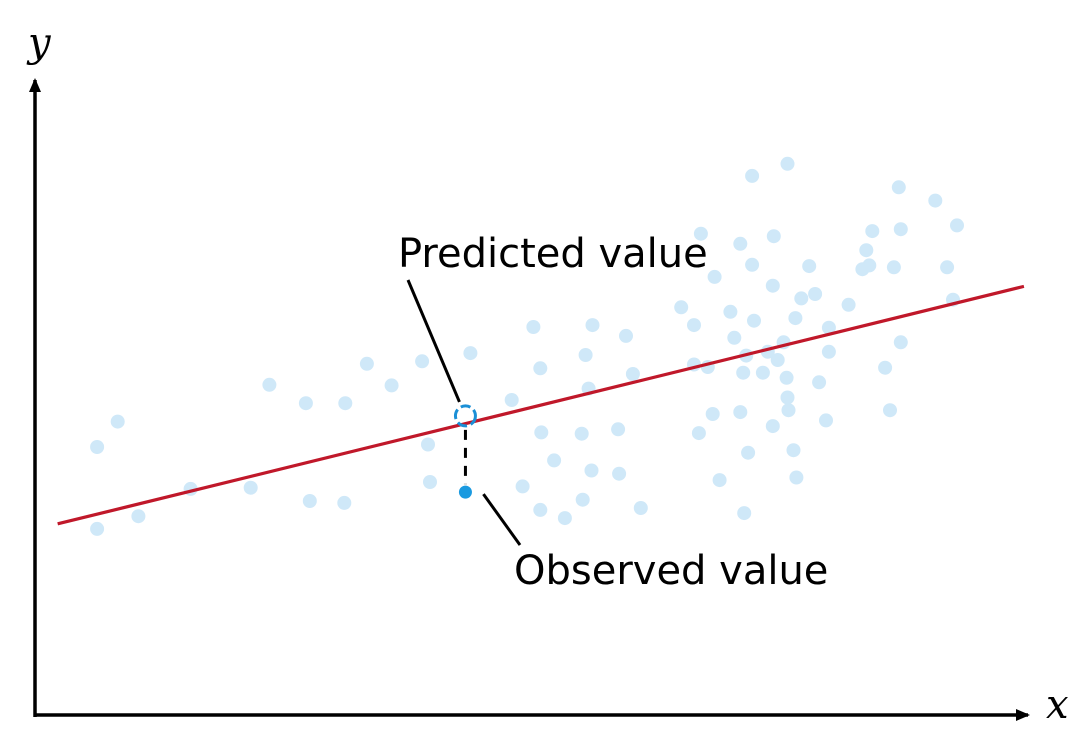 This screenshot has width=1089, height=741. I want to click on observed-value-point, so click(465, 492).